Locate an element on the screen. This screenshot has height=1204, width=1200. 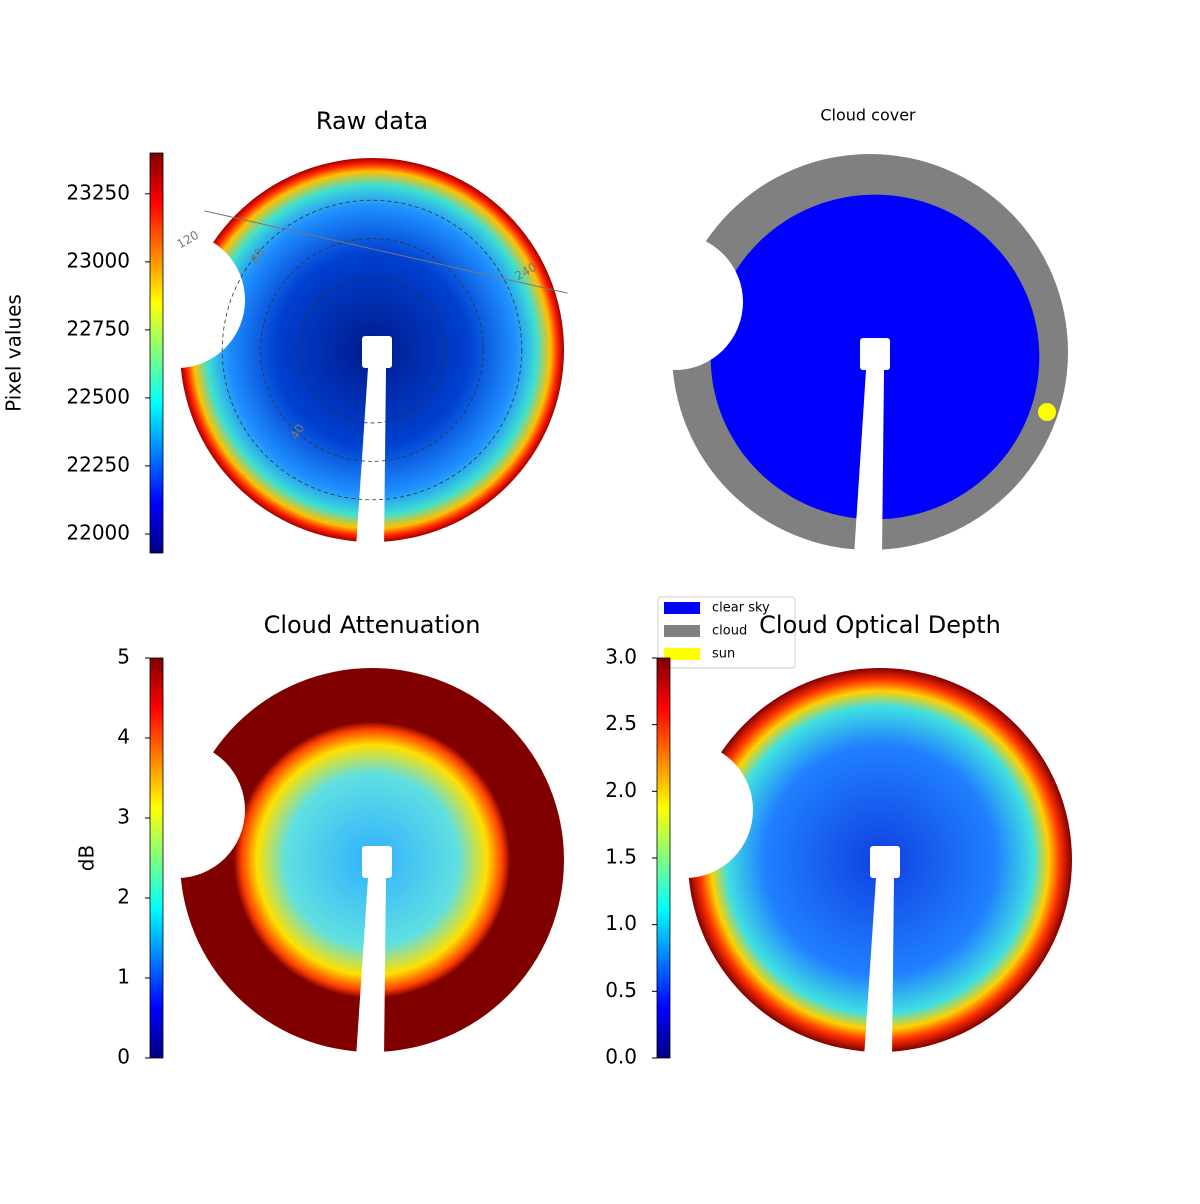
tick-label: 2.0 is located at coordinates (621, 790).